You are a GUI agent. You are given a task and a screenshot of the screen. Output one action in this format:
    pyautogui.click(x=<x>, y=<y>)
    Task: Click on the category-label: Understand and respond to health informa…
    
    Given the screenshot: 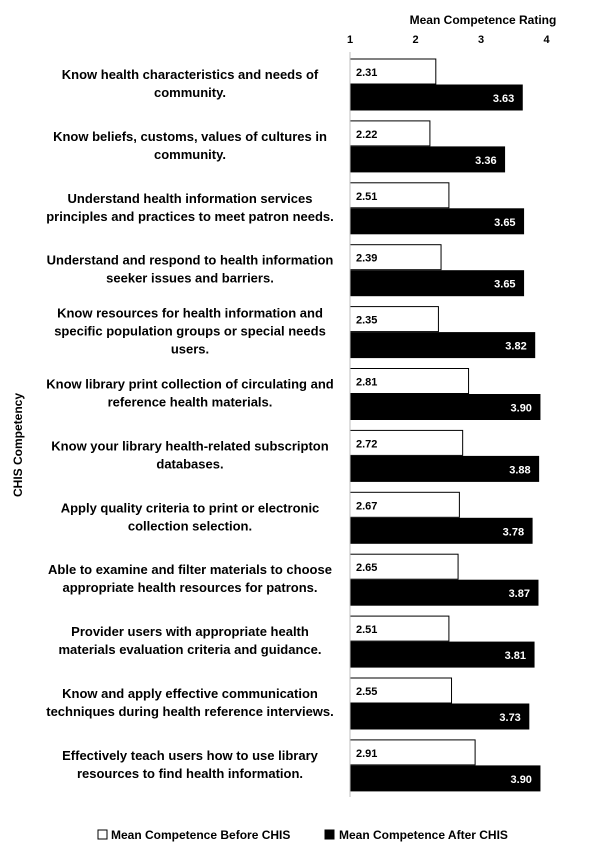 What is the action you would take?
    pyautogui.click(x=190, y=269)
    